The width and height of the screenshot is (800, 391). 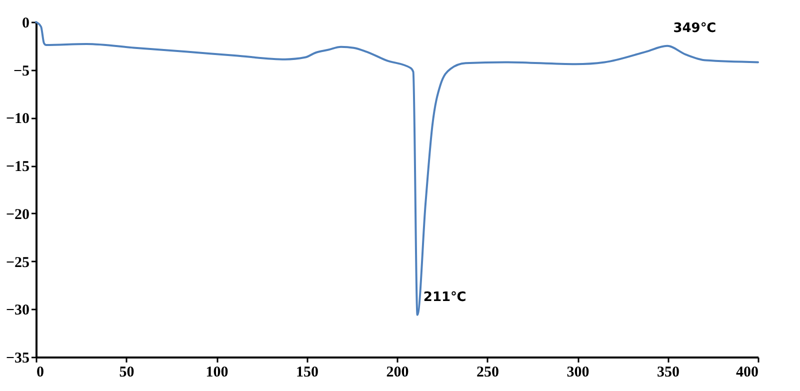 I want to click on y-tick-label: −20, so click(x=18, y=214).